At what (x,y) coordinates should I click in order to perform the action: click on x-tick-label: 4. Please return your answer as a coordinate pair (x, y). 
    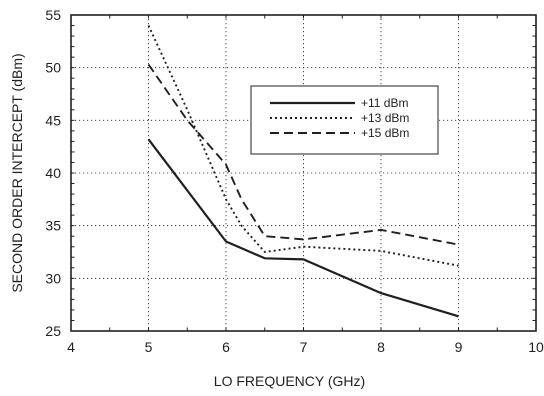
    Looking at the image, I should click on (71, 347).